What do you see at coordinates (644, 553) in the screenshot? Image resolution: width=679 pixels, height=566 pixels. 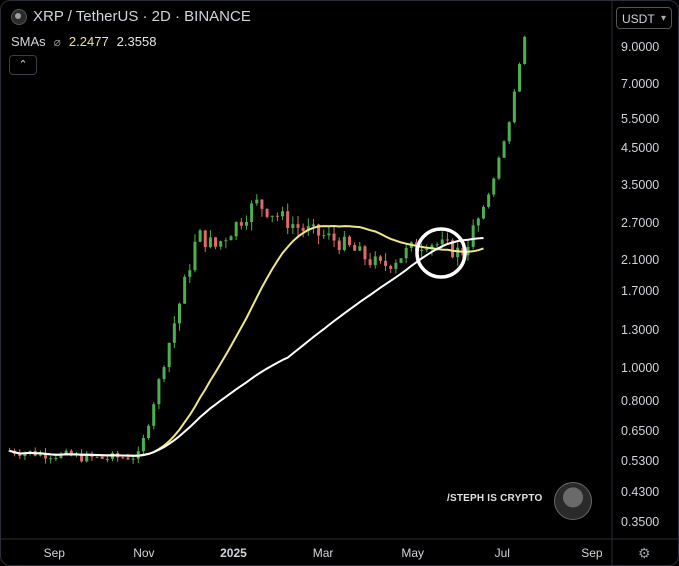 I see `gear-icon: ⚙` at bounding box center [644, 553].